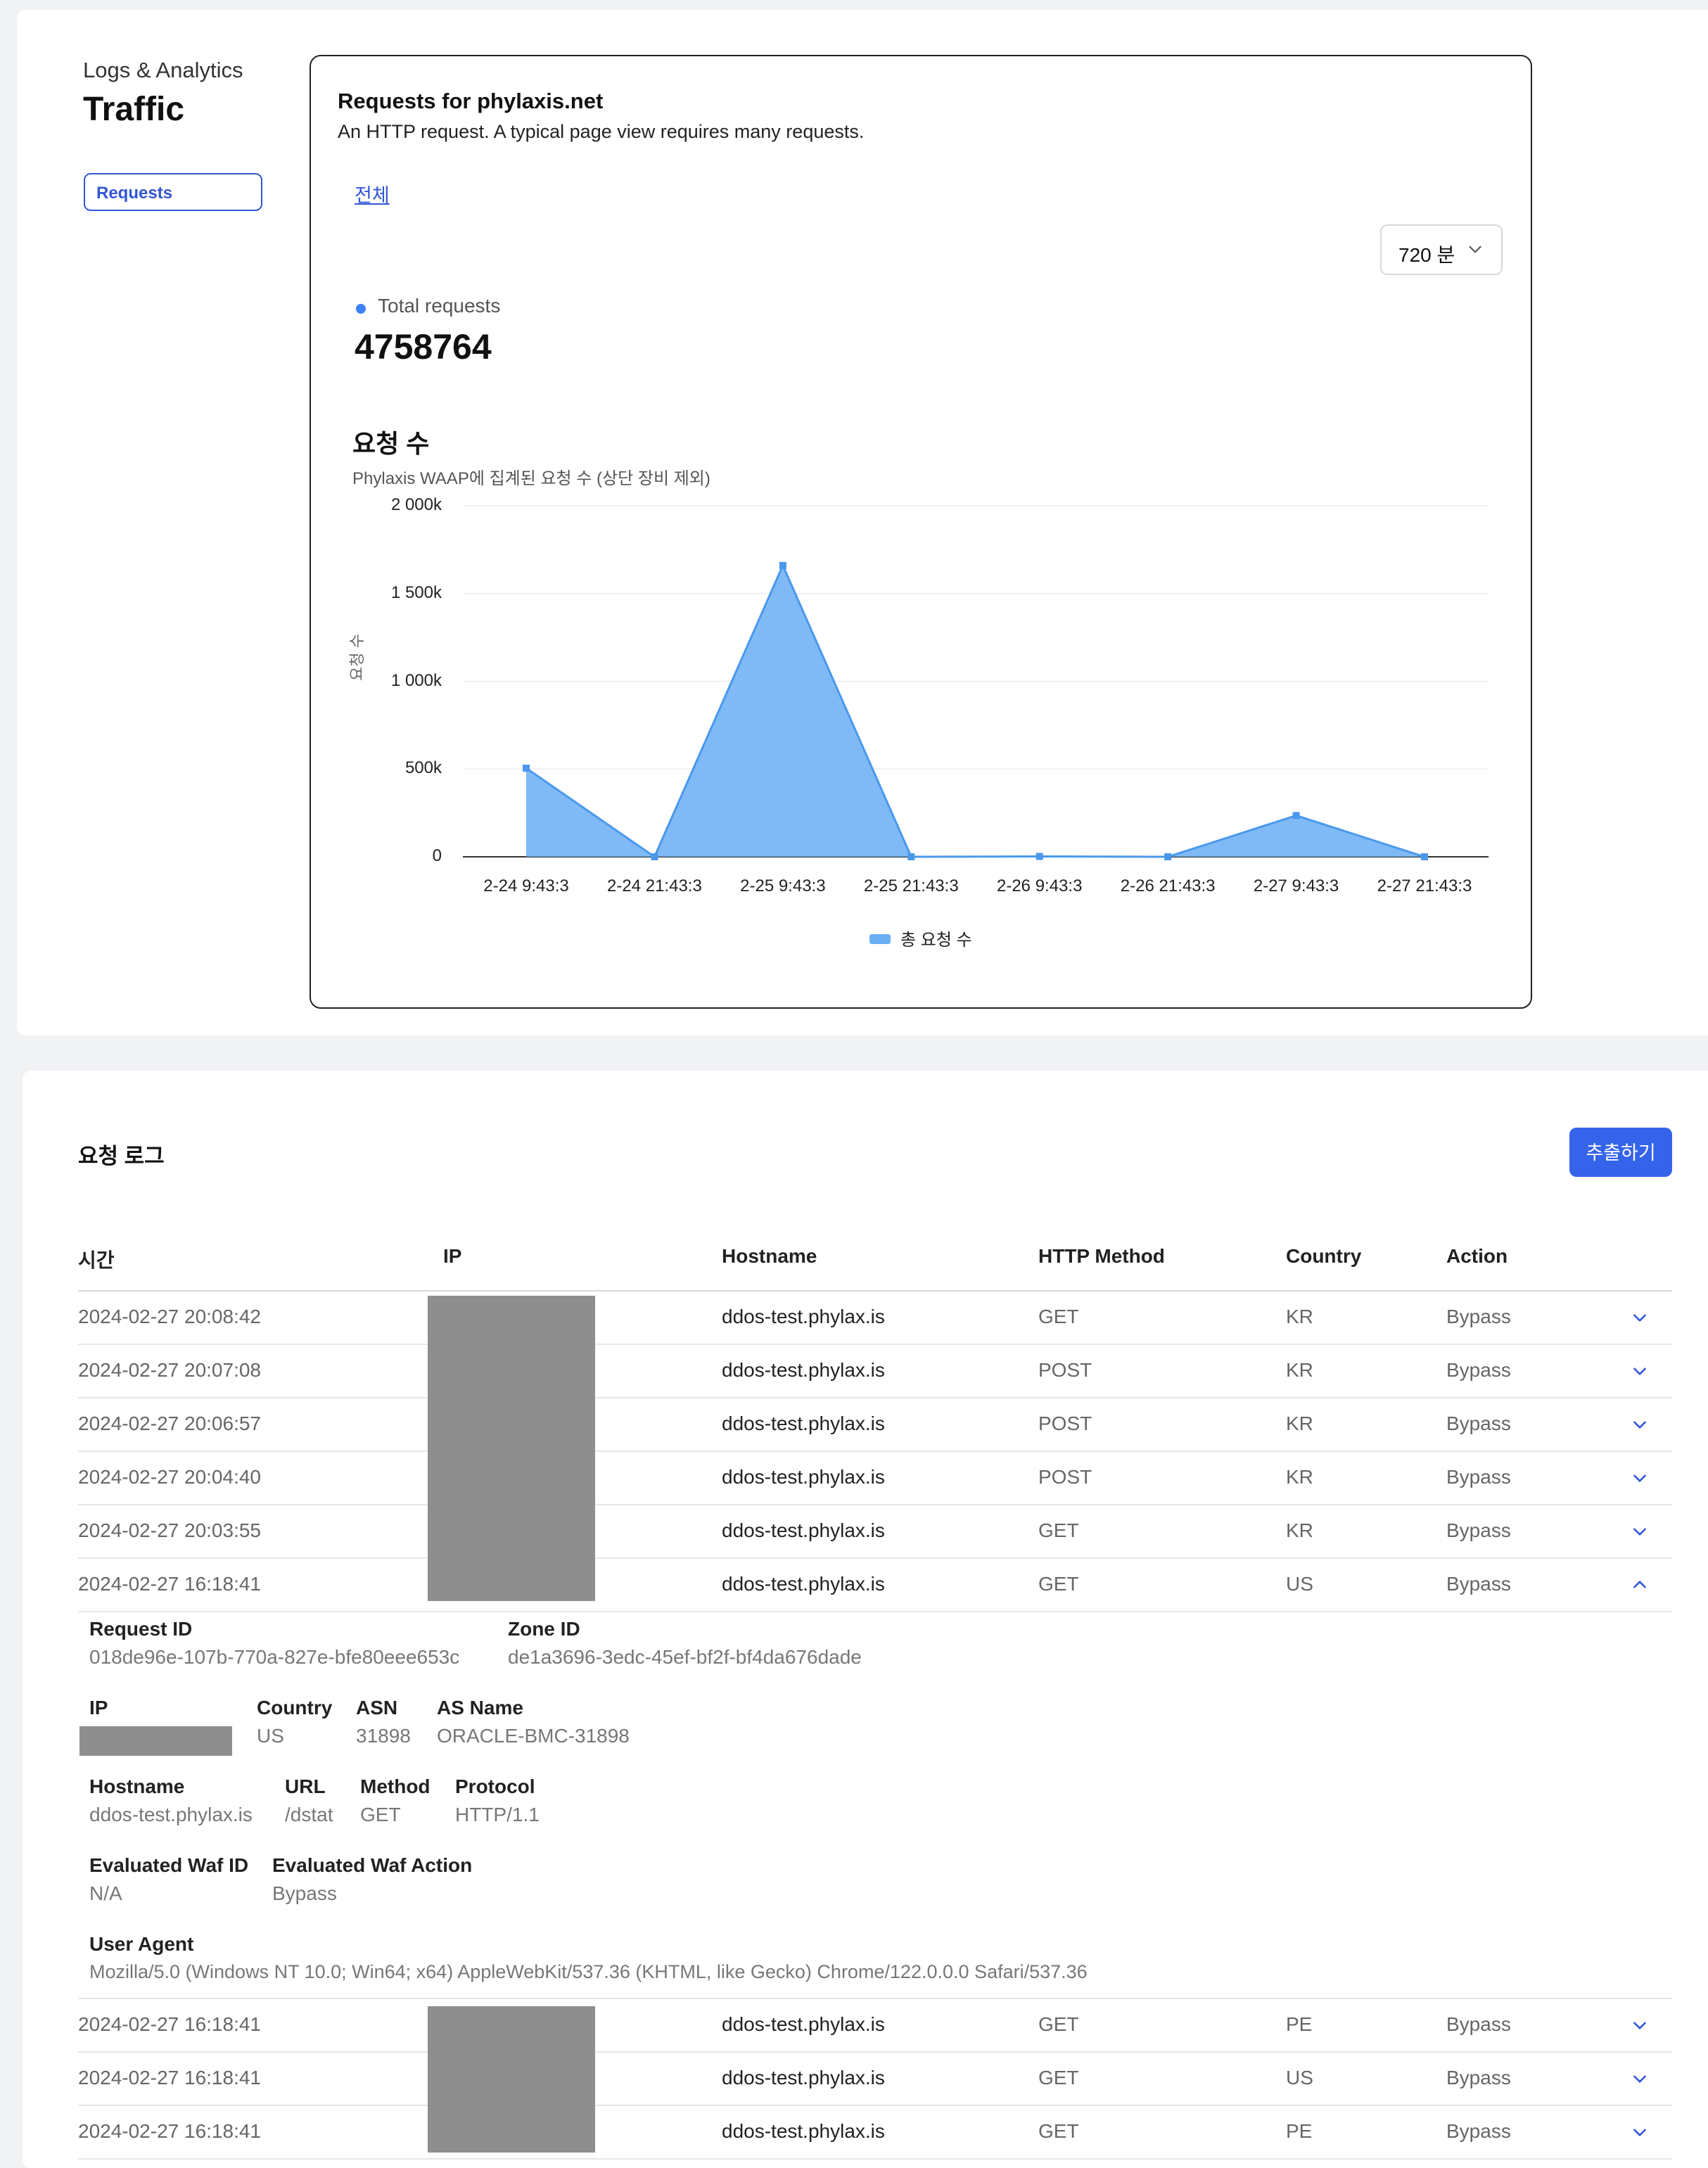  What do you see at coordinates (105, 1893) in the screenshot?
I see `detail-waf-id: N/A` at bounding box center [105, 1893].